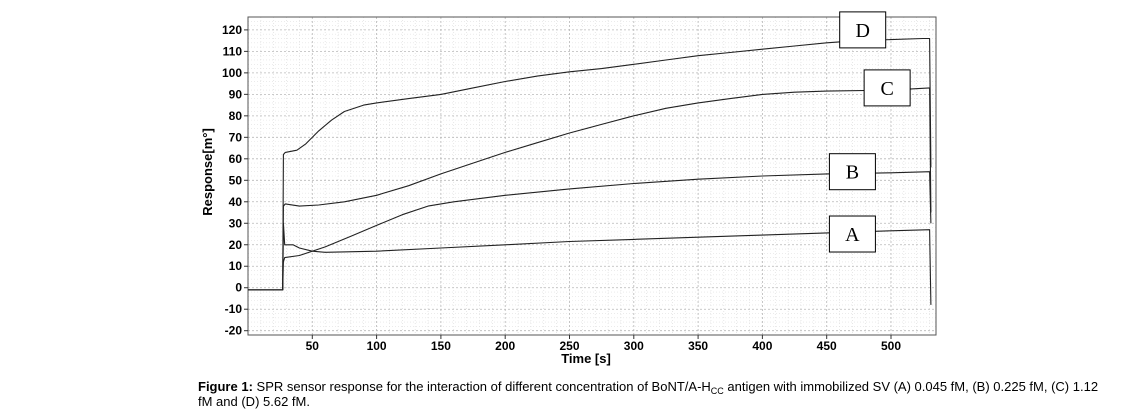 This screenshot has width=1126, height=415. What do you see at coordinates (586, 358) in the screenshot?
I see `x-axis-title: Time [s]` at bounding box center [586, 358].